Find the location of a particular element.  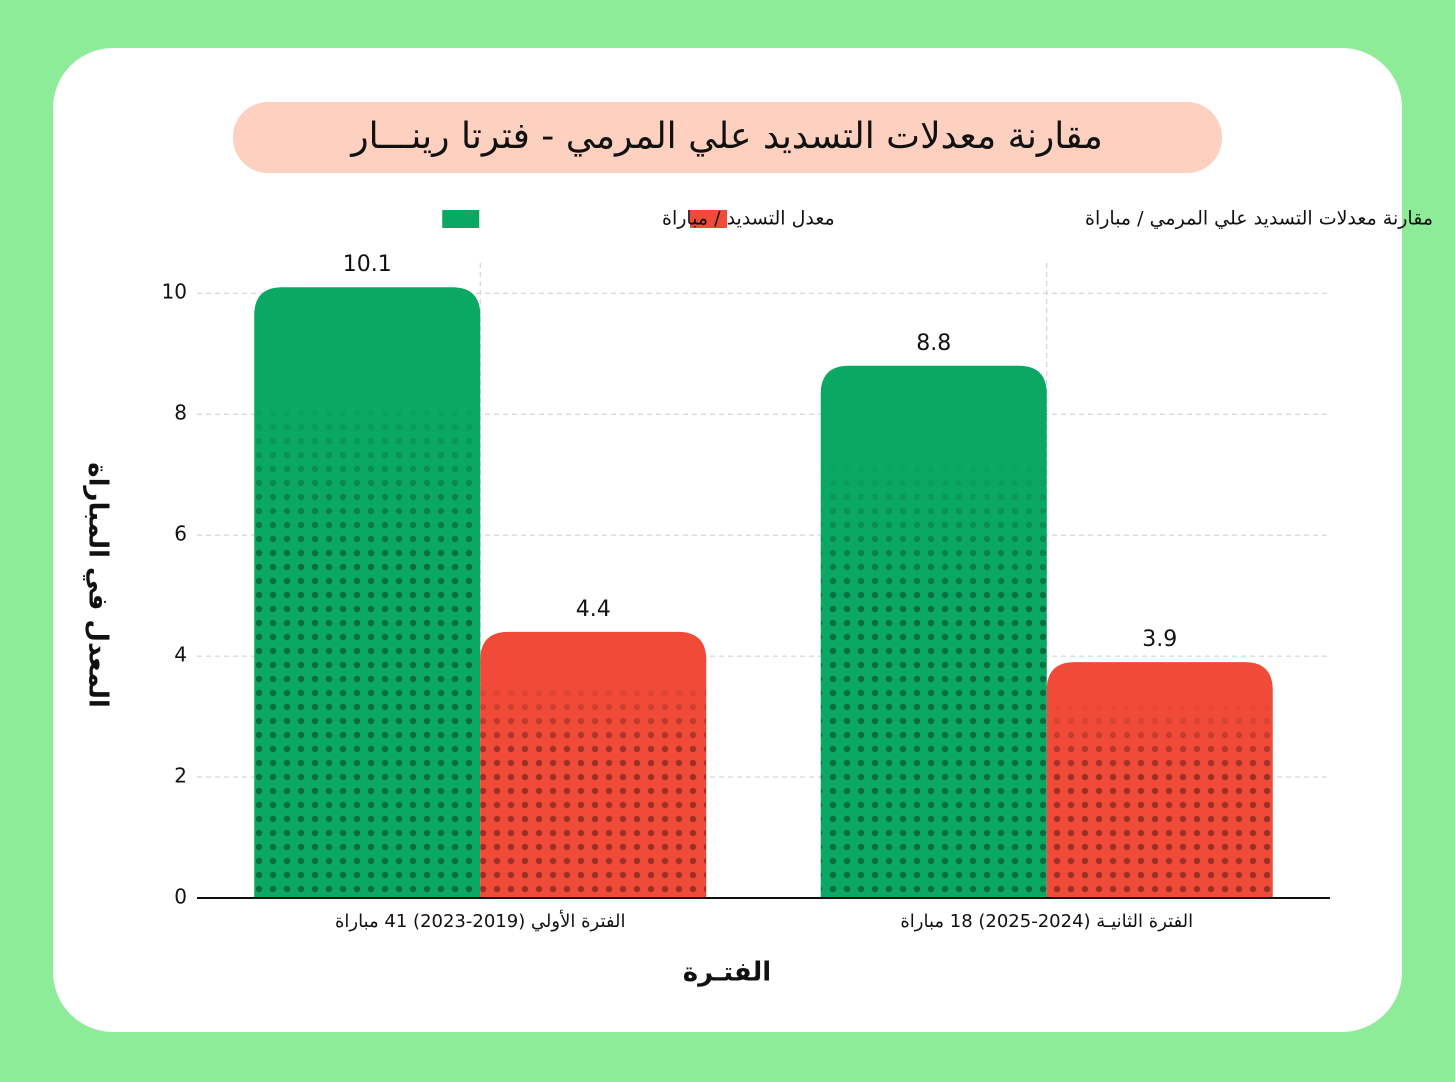

x-tick-label: الفترة الثانيـة (2024-2025) 18 مباراة is located at coordinates (1046, 921).